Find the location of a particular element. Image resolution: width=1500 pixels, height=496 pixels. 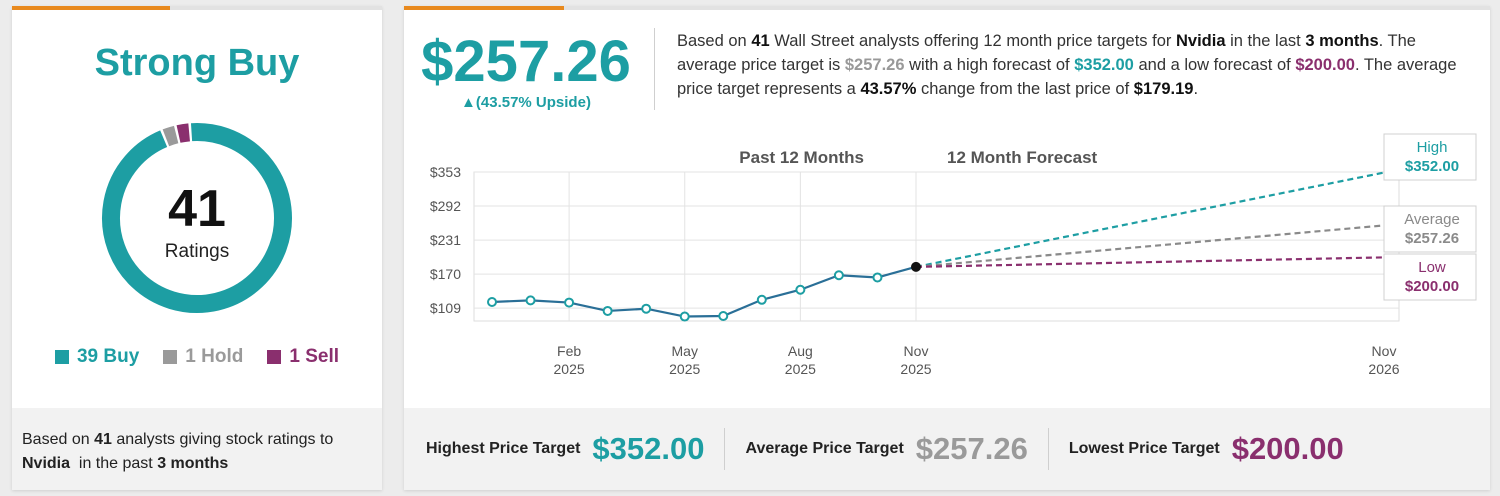

last-price-point is located at coordinates (916, 266).